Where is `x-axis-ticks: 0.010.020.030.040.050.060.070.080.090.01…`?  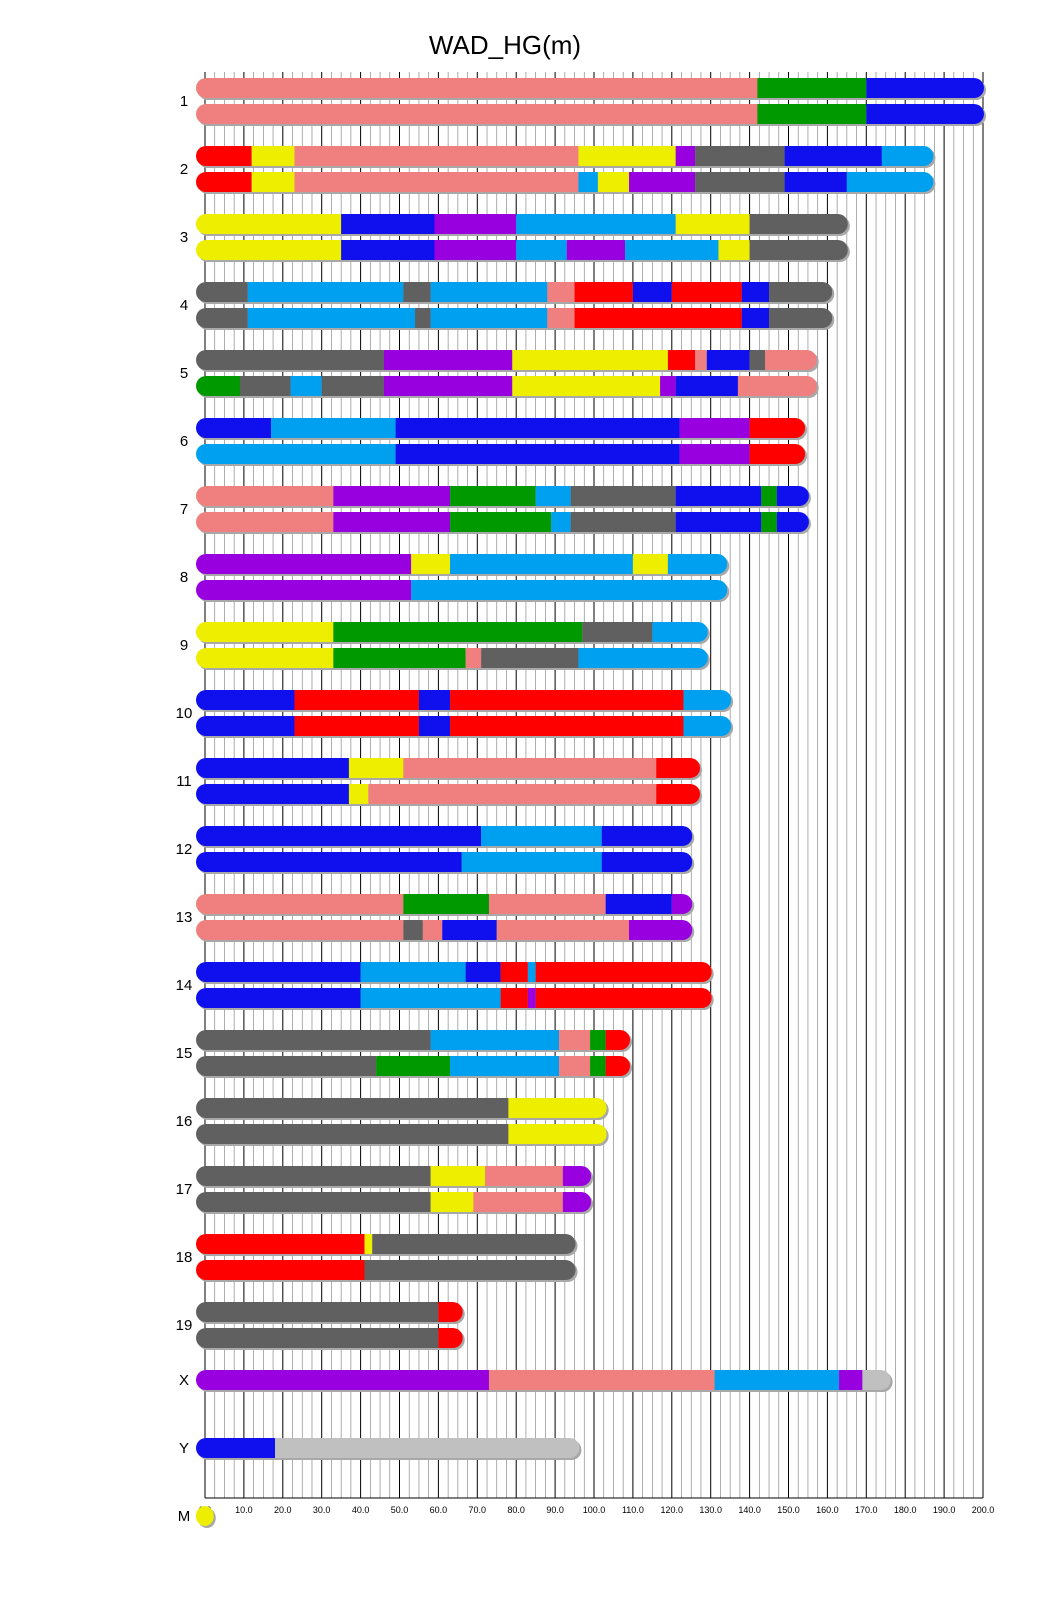
x-axis-ticks: 0.010.020.030.040.050.060.070.080.090.01… is located at coordinates (597, 1510).